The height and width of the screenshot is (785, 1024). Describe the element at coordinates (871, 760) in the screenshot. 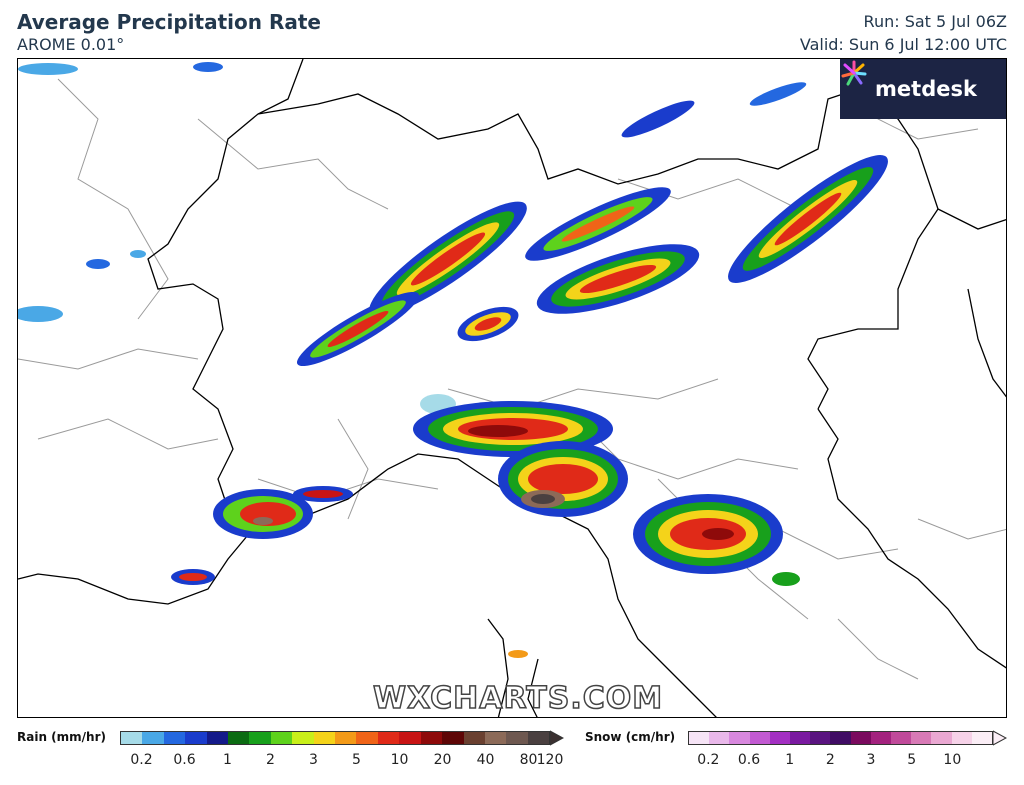

I see `snow-legend-tick: 3` at that location.